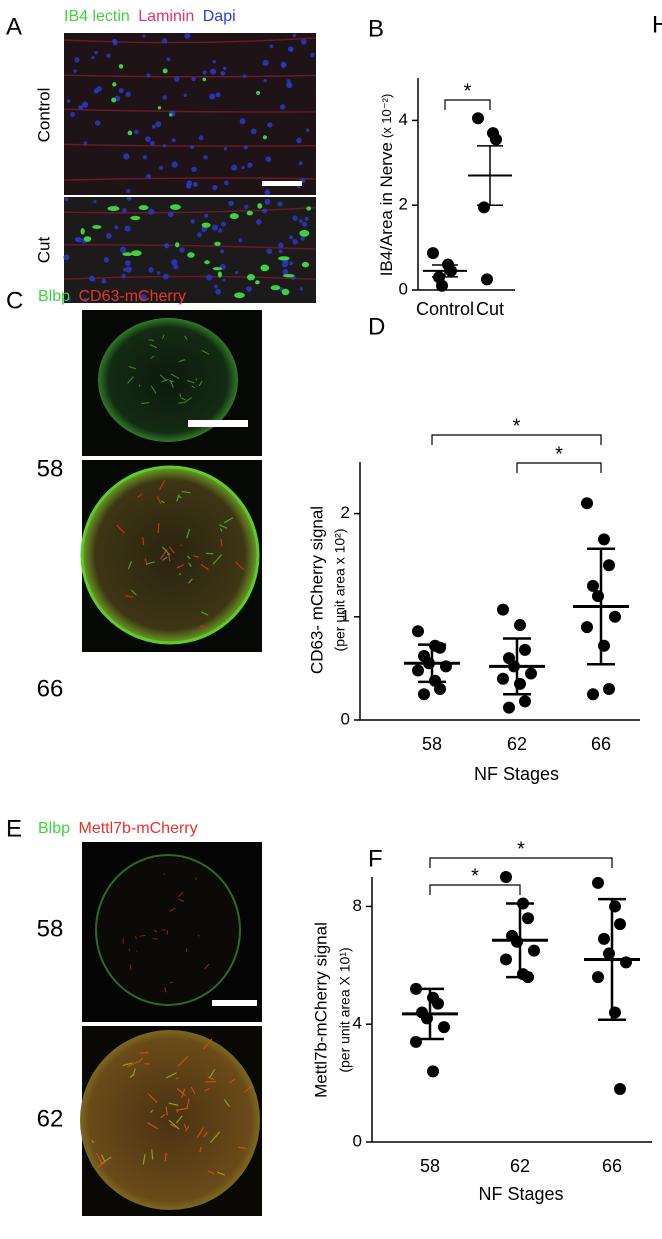 Image resolution: width=662 pixels, height=1239 pixels. What do you see at coordinates (516, 774) in the screenshot?
I see `x-axis-title: NF Stages` at bounding box center [516, 774].